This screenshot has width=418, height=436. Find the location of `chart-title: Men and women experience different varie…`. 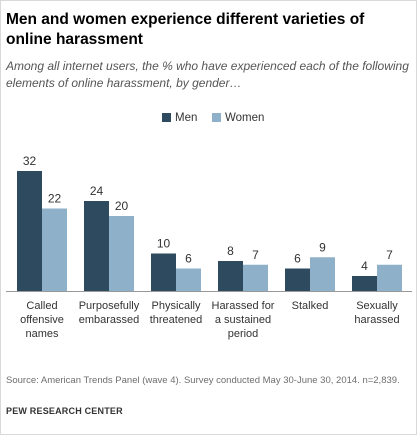

chart-title: Men and women experience different varie… is located at coordinates (185, 29).